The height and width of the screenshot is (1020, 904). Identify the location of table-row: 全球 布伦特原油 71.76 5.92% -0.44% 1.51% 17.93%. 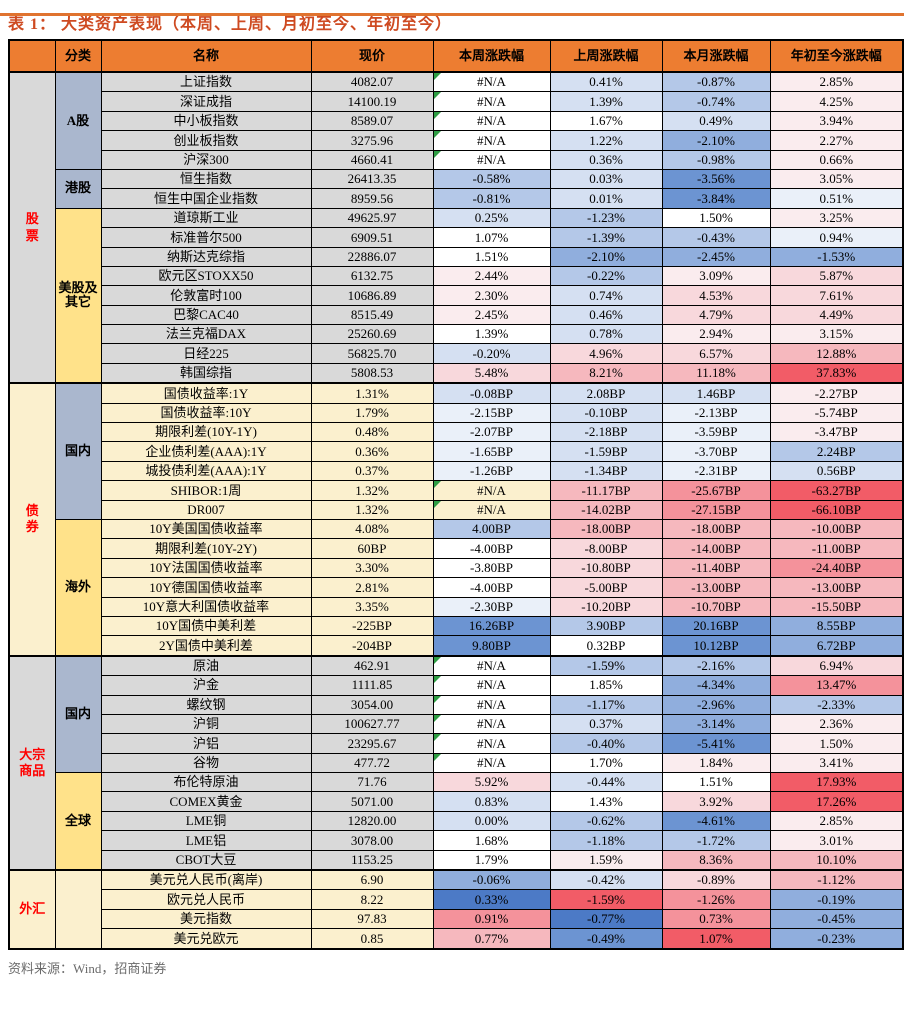
(456, 821).